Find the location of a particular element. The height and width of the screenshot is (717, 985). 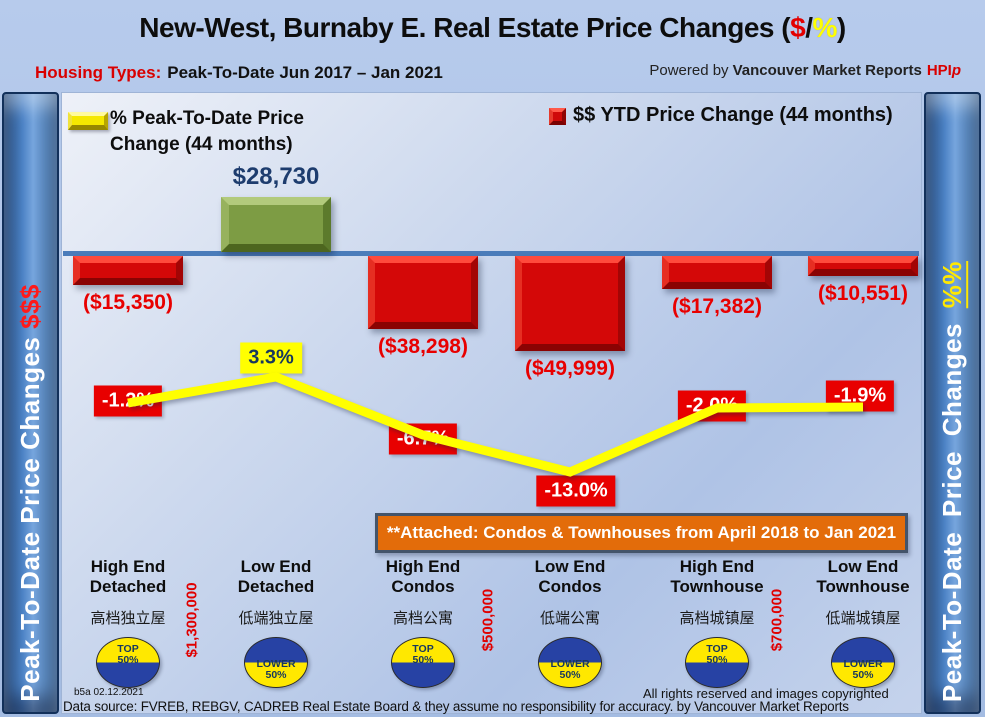

hpi-p-label: p is located at coordinates (956, 70).